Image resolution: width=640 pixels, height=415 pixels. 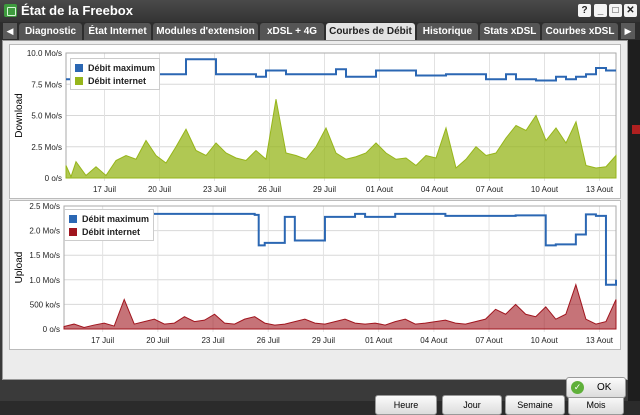 I want to click on minimize-button: _, so click(x=600, y=10).